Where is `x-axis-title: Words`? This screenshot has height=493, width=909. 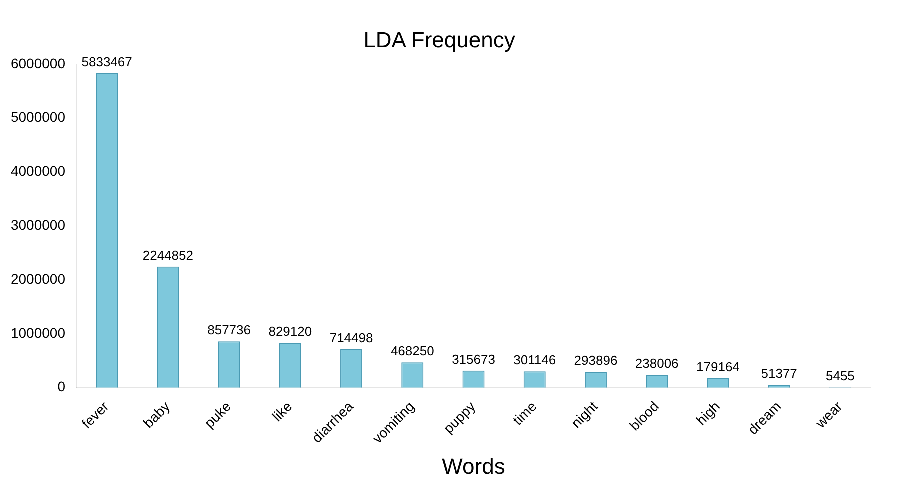 x-axis-title: Words is located at coordinates (474, 466).